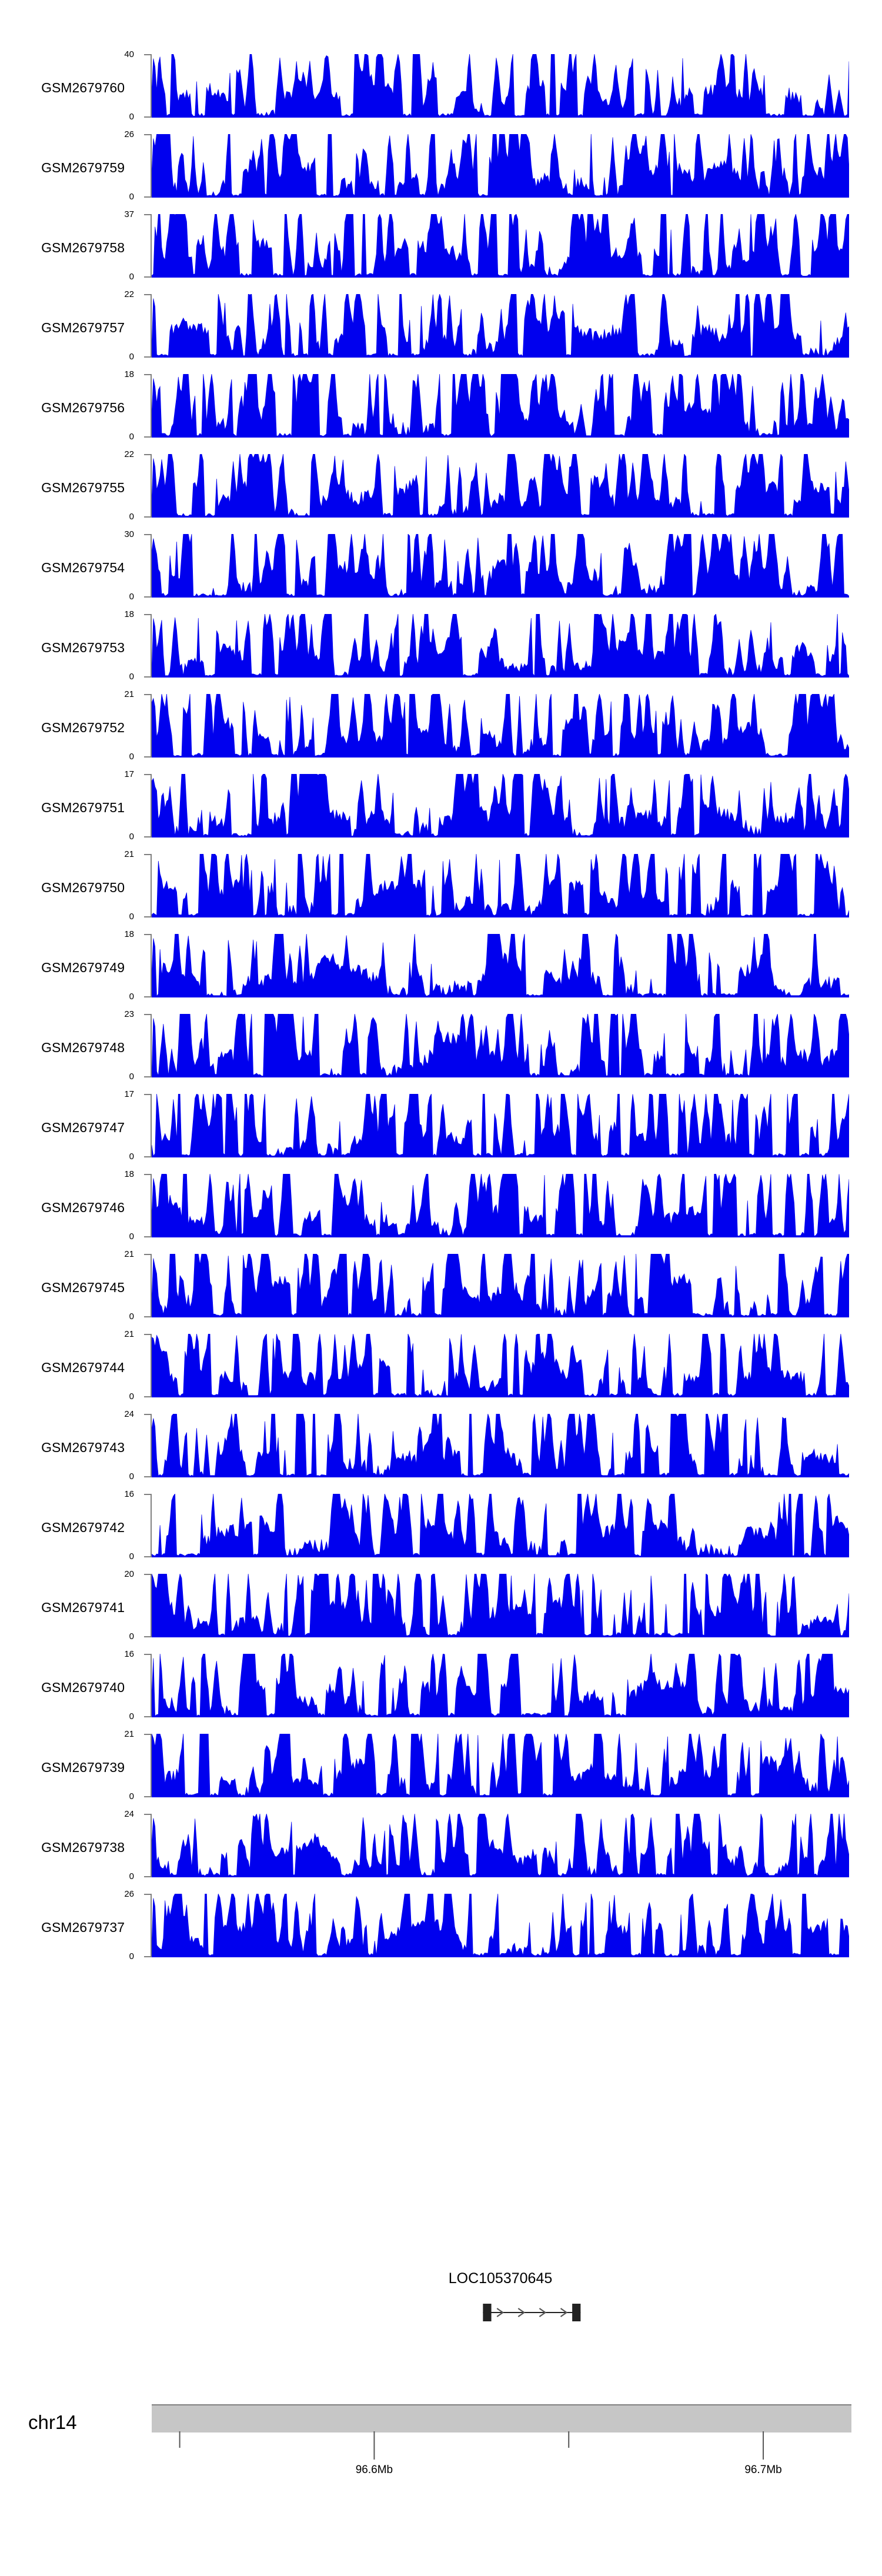 This screenshot has height=2576, width=882. I want to click on y-axis-max-label: 40, so click(129, 54).